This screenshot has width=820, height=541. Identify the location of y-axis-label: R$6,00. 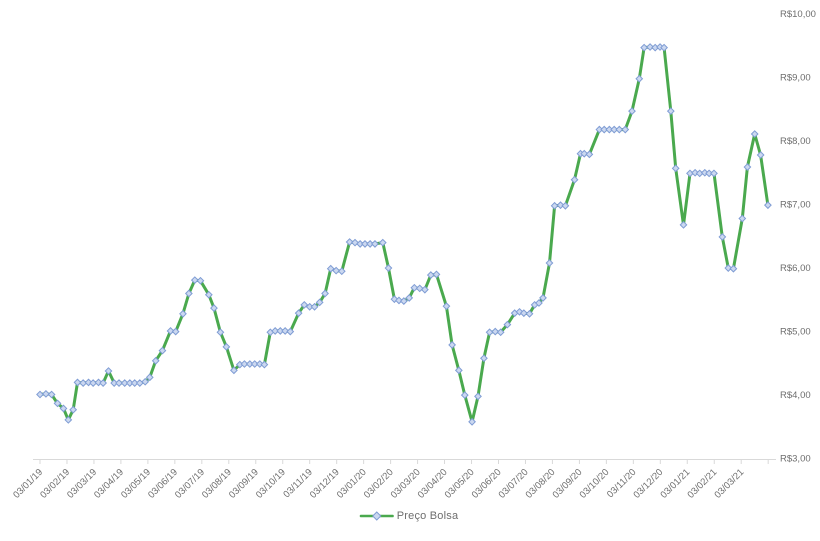
(795, 268).